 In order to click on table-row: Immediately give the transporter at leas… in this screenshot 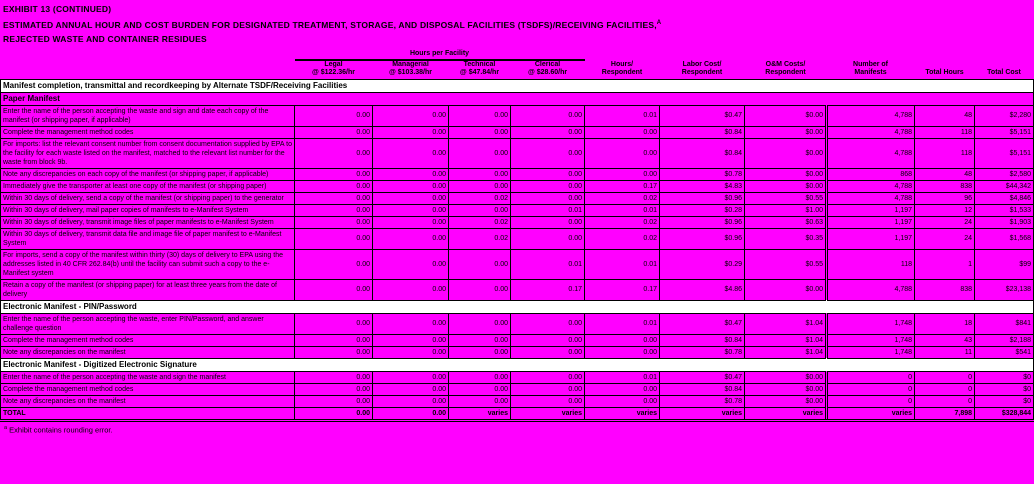, I will do `click(517, 186)`.